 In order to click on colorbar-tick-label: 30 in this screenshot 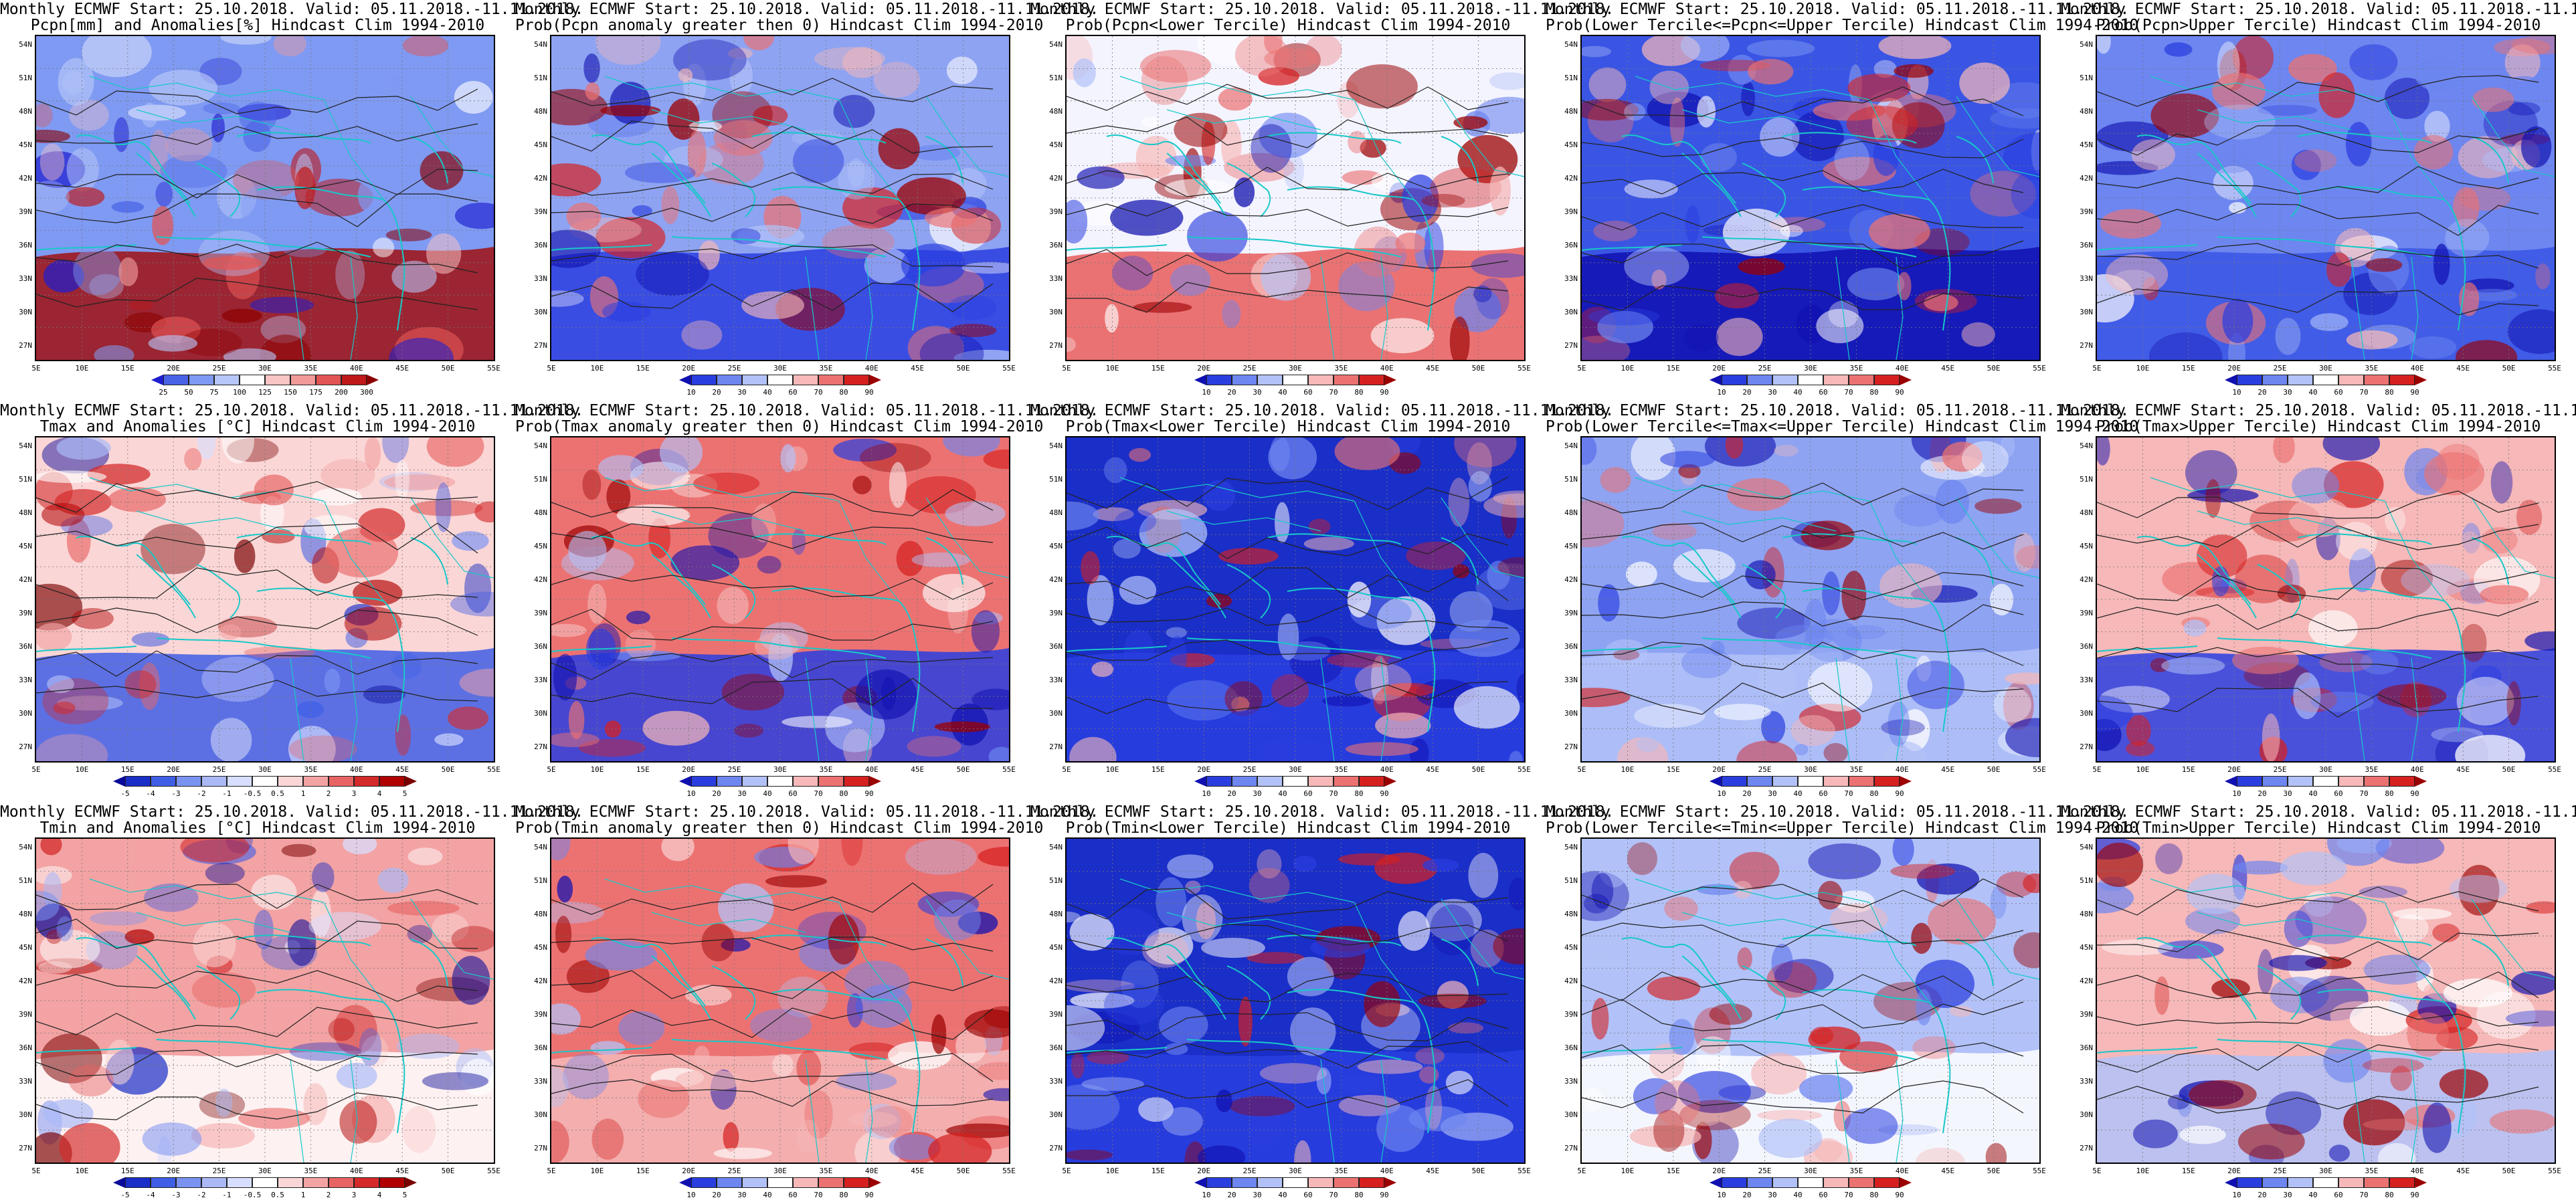, I will do `click(2287, 392)`.